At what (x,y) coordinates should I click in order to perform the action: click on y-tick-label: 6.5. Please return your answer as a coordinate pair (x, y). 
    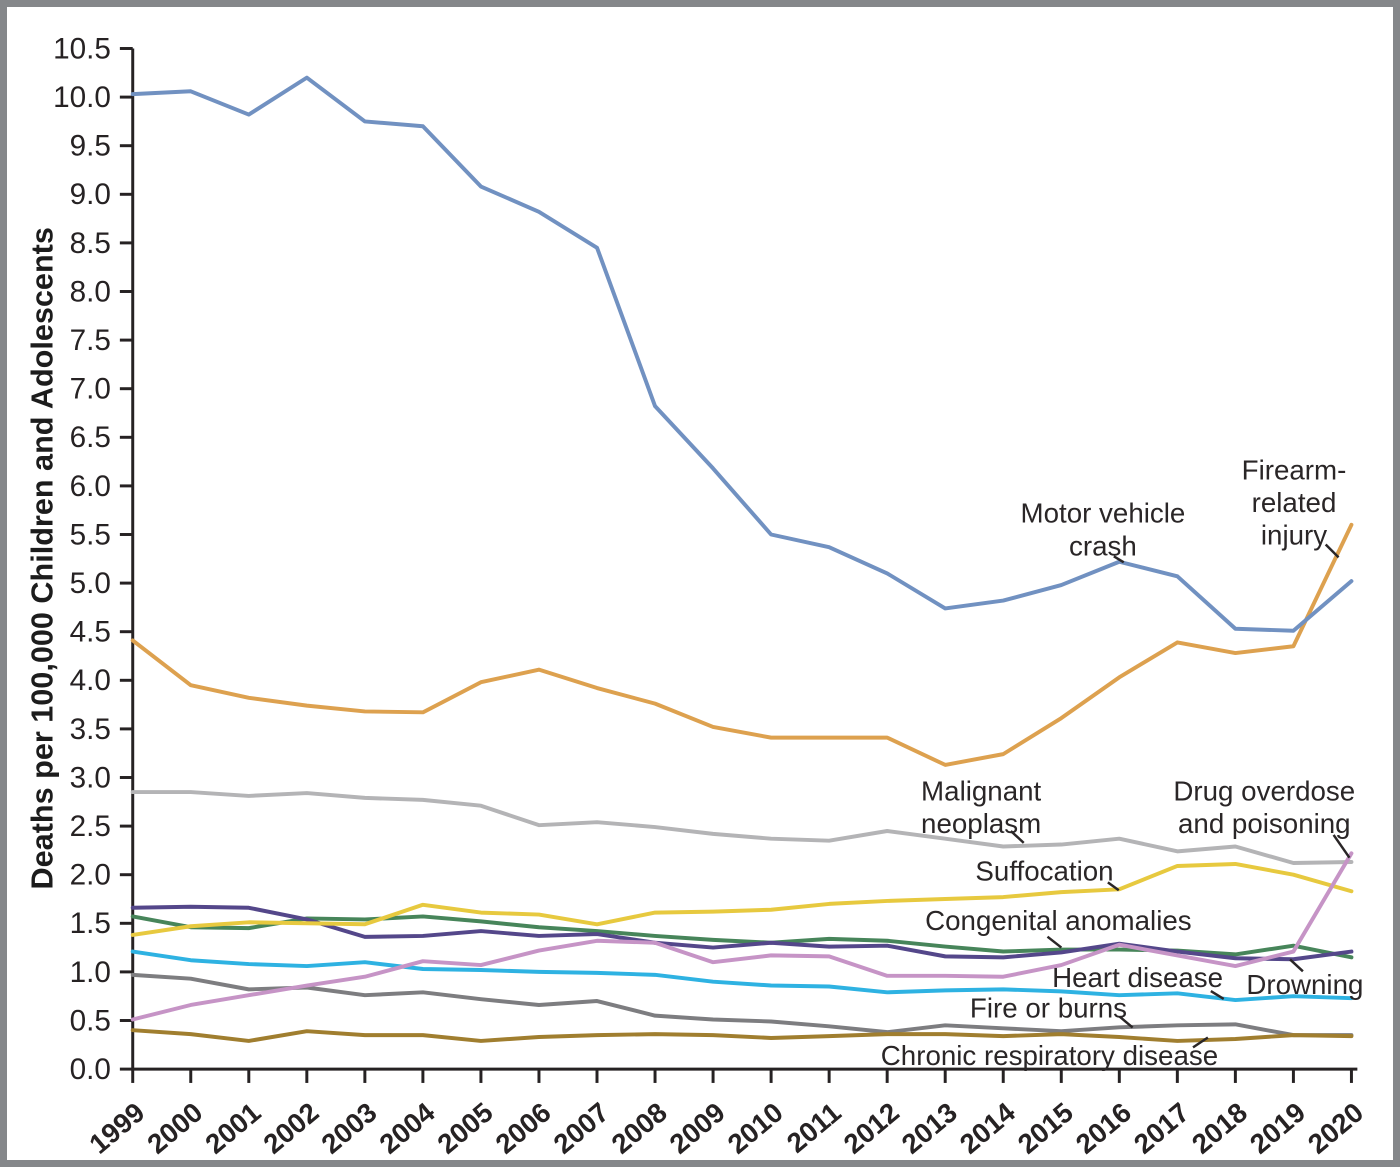
    Looking at the image, I should click on (90, 437).